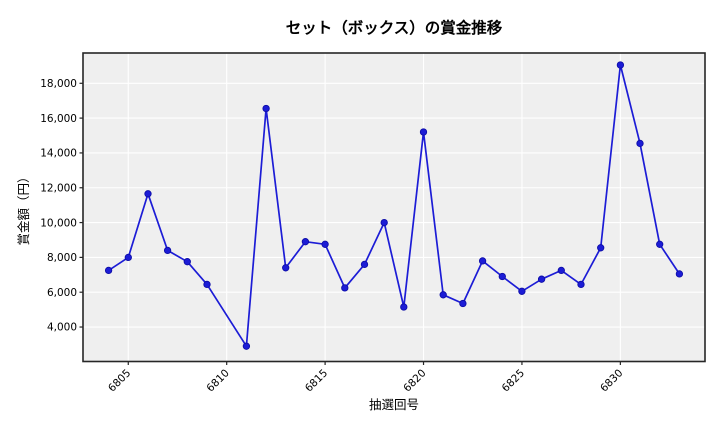 The image size is (720, 432). What do you see at coordinates (58, 223) in the screenshot?
I see `y-tick-label: 10,000` at bounding box center [58, 223].